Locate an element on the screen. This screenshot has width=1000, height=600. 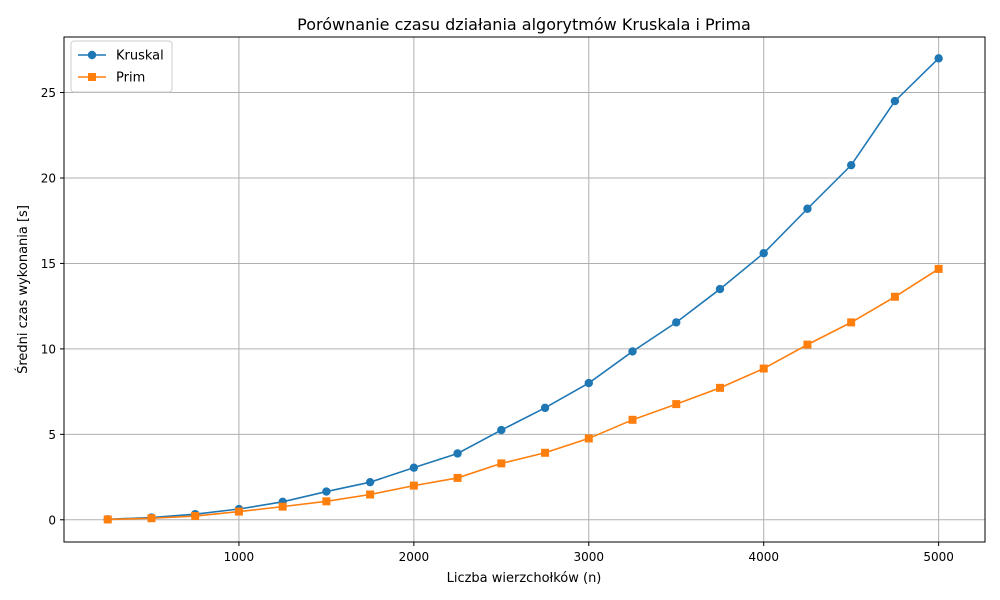
y-tick-label: 25 is located at coordinates (48, 93).